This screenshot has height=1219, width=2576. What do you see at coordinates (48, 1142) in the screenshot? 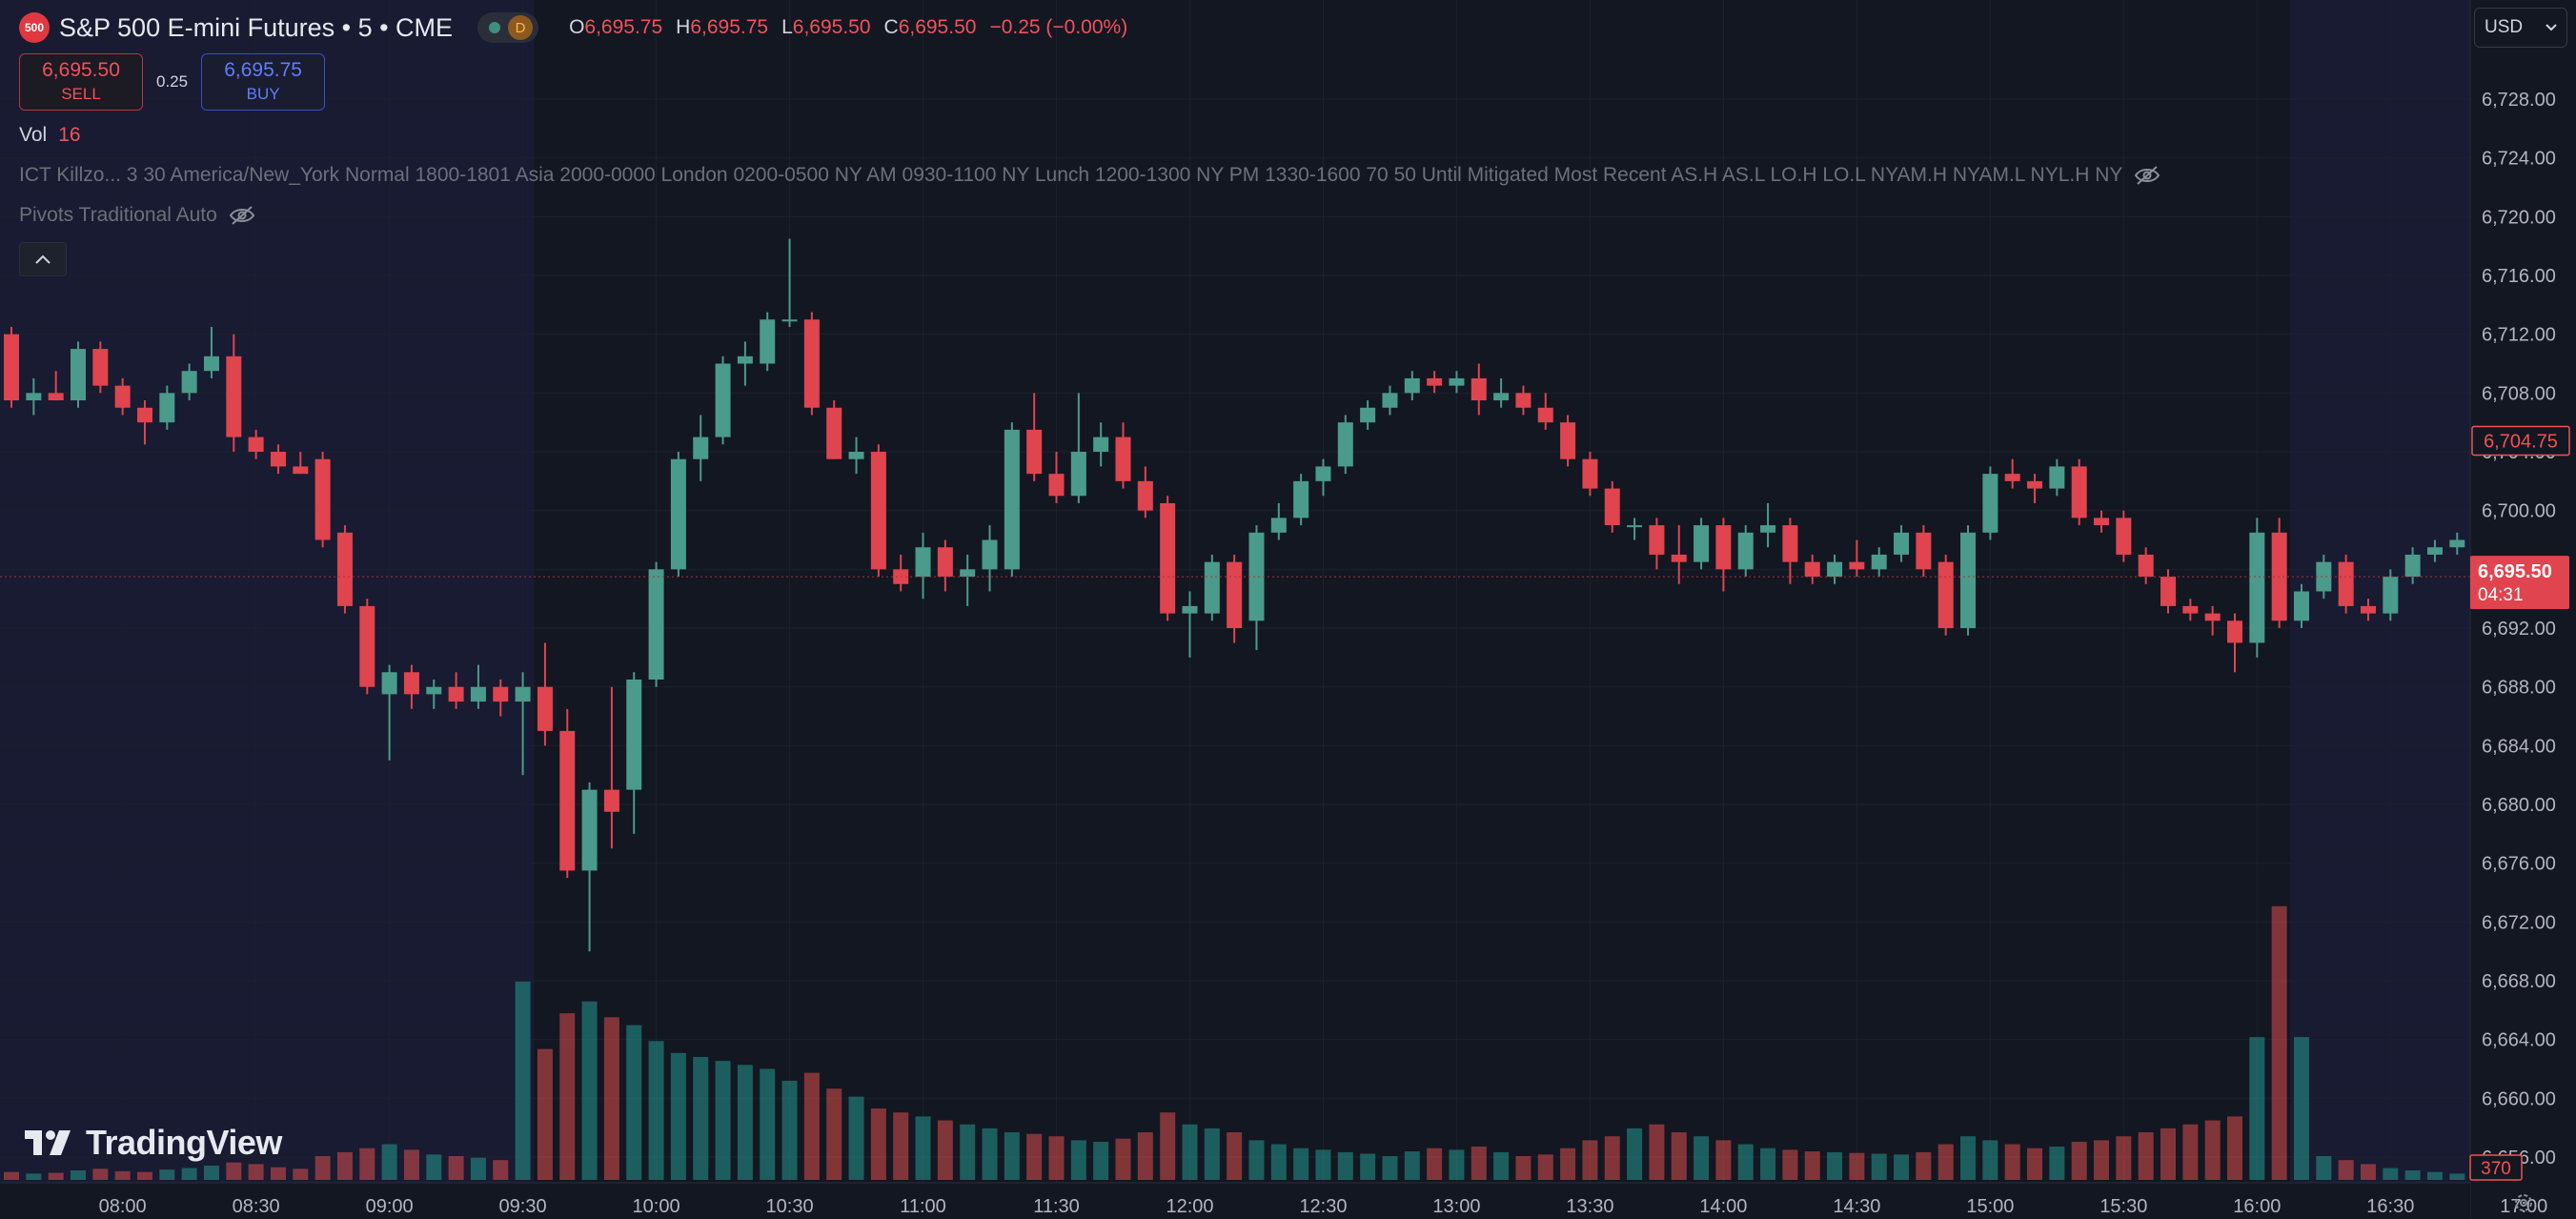
I see `tradingview-logo-icon` at bounding box center [48, 1142].